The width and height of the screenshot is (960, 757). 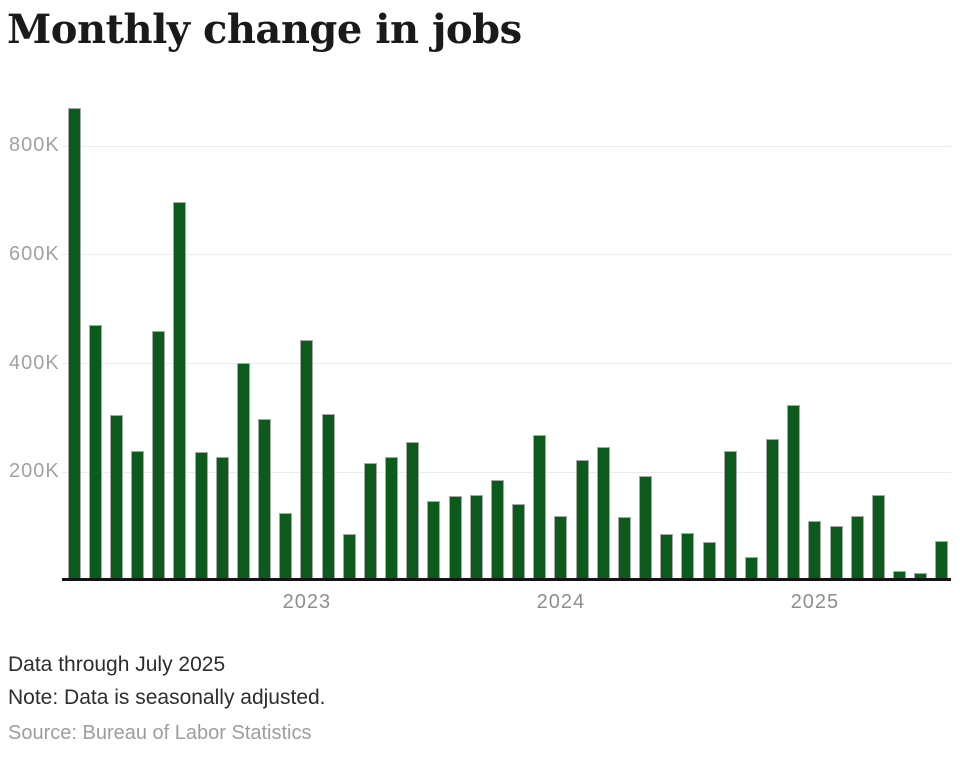 What do you see at coordinates (349, 557) in the screenshot?
I see `bar-mar-2023` at bounding box center [349, 557].